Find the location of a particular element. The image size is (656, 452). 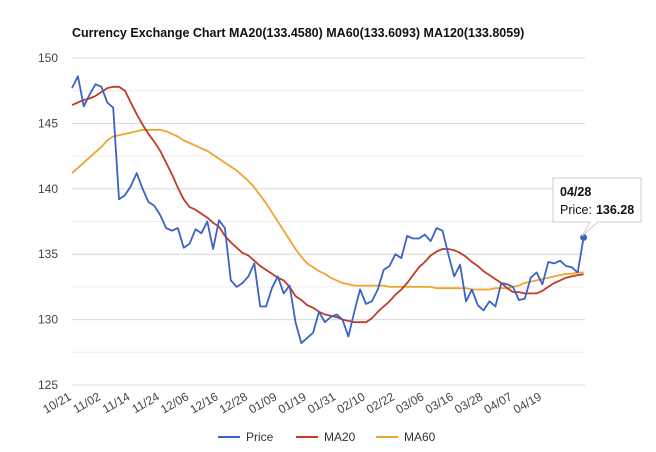

y-tick-label: 150 is located at coordinates (48, 58).